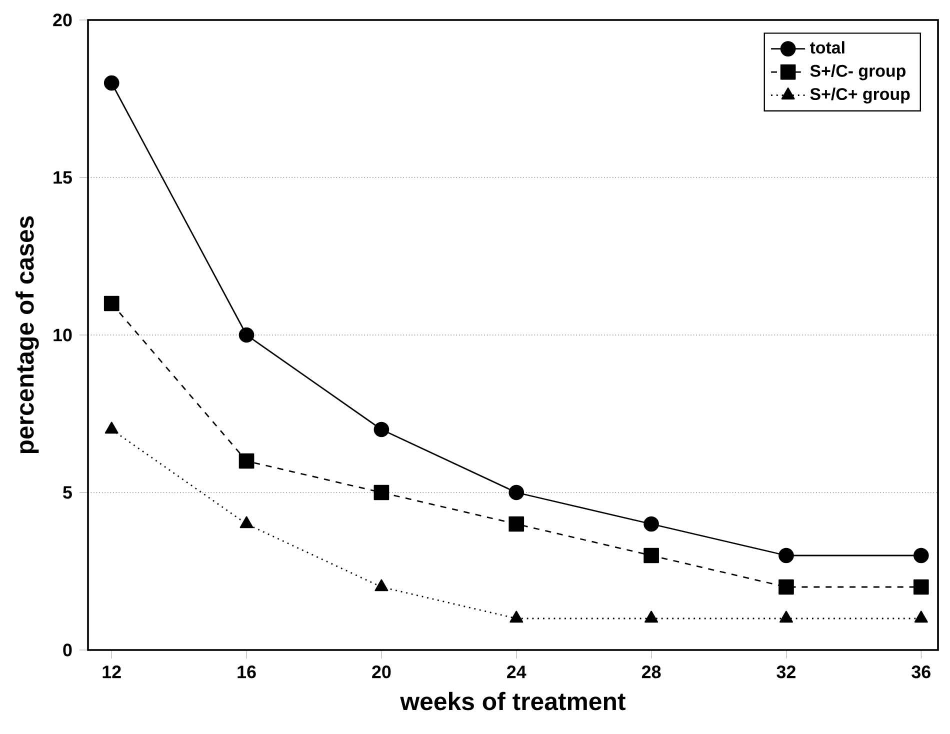  What do you see at coordinates (513, 701) in the screenshot?
I see `x-axis-title: weeks of treatment` at bounding box center [513, 701].